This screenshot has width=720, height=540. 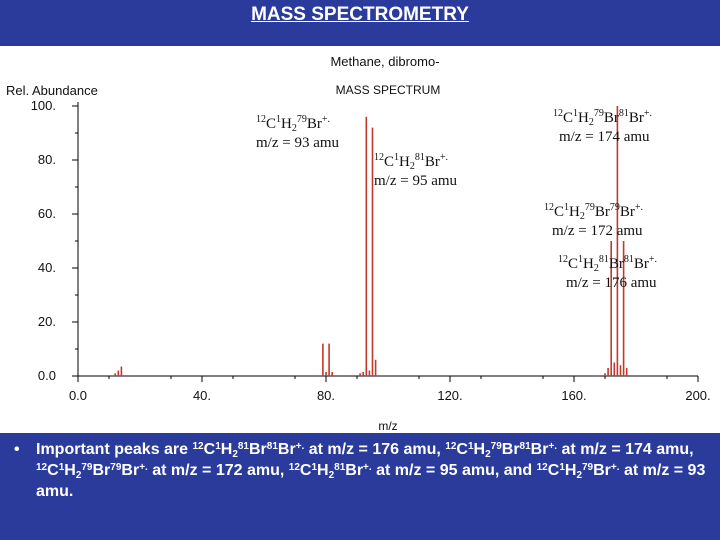 What do you see at coordinates (52, 90) in the screenshot?
I see `y-axis-label: Rel. Abundance` at bounding box center [52, 90].